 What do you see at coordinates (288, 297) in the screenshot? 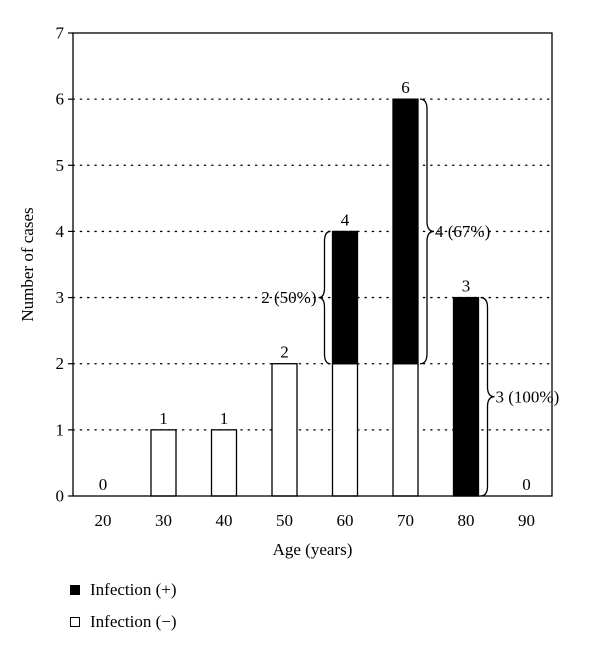
I see `annotation-label: 2 (50%)` at bounding box center [288, 297].